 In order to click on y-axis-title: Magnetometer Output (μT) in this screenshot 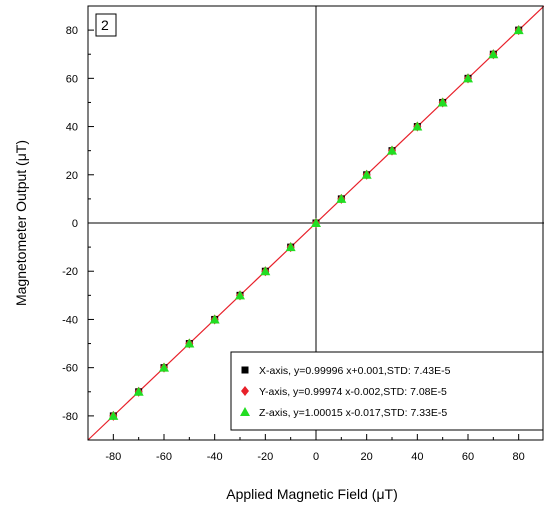, I will do `click(21, 223)`.